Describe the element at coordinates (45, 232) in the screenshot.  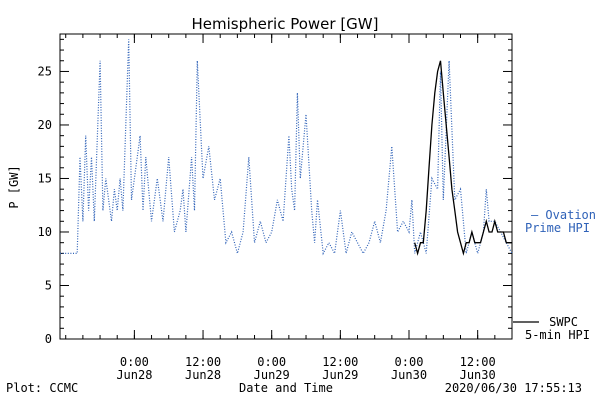
I see `y-tick-label: 10` at that location.